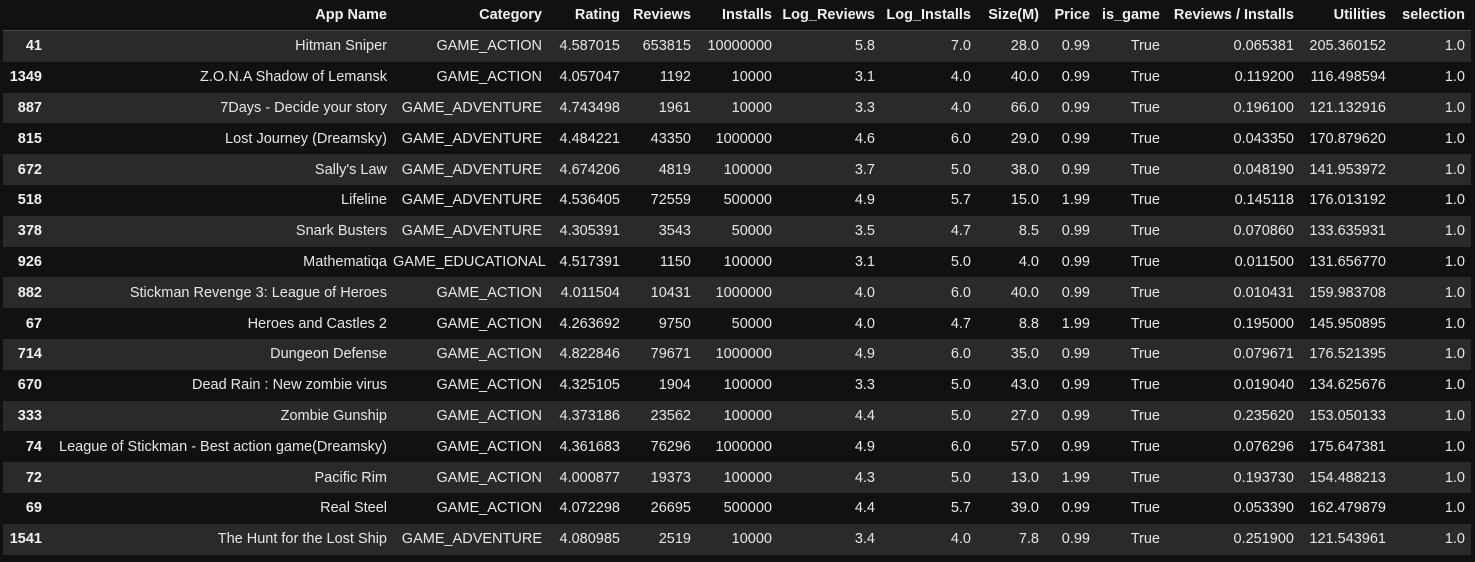 The height and width of the screenshot is (562, 1475). Describe the element at coordinates (328, 354) in the screenshot. I see `cell-app-name: Dungeon Defense` at that location.